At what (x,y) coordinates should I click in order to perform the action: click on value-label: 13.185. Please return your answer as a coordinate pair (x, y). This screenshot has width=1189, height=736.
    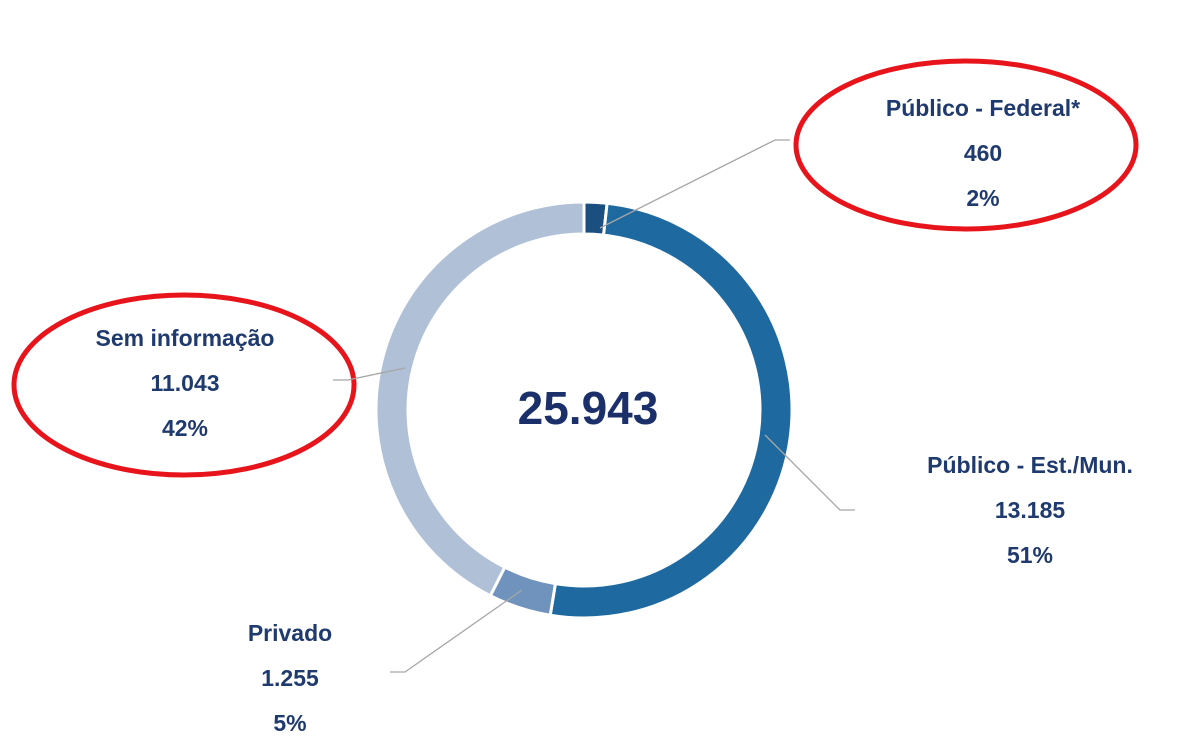
    Looking at the image, I should click on (1030, 510).